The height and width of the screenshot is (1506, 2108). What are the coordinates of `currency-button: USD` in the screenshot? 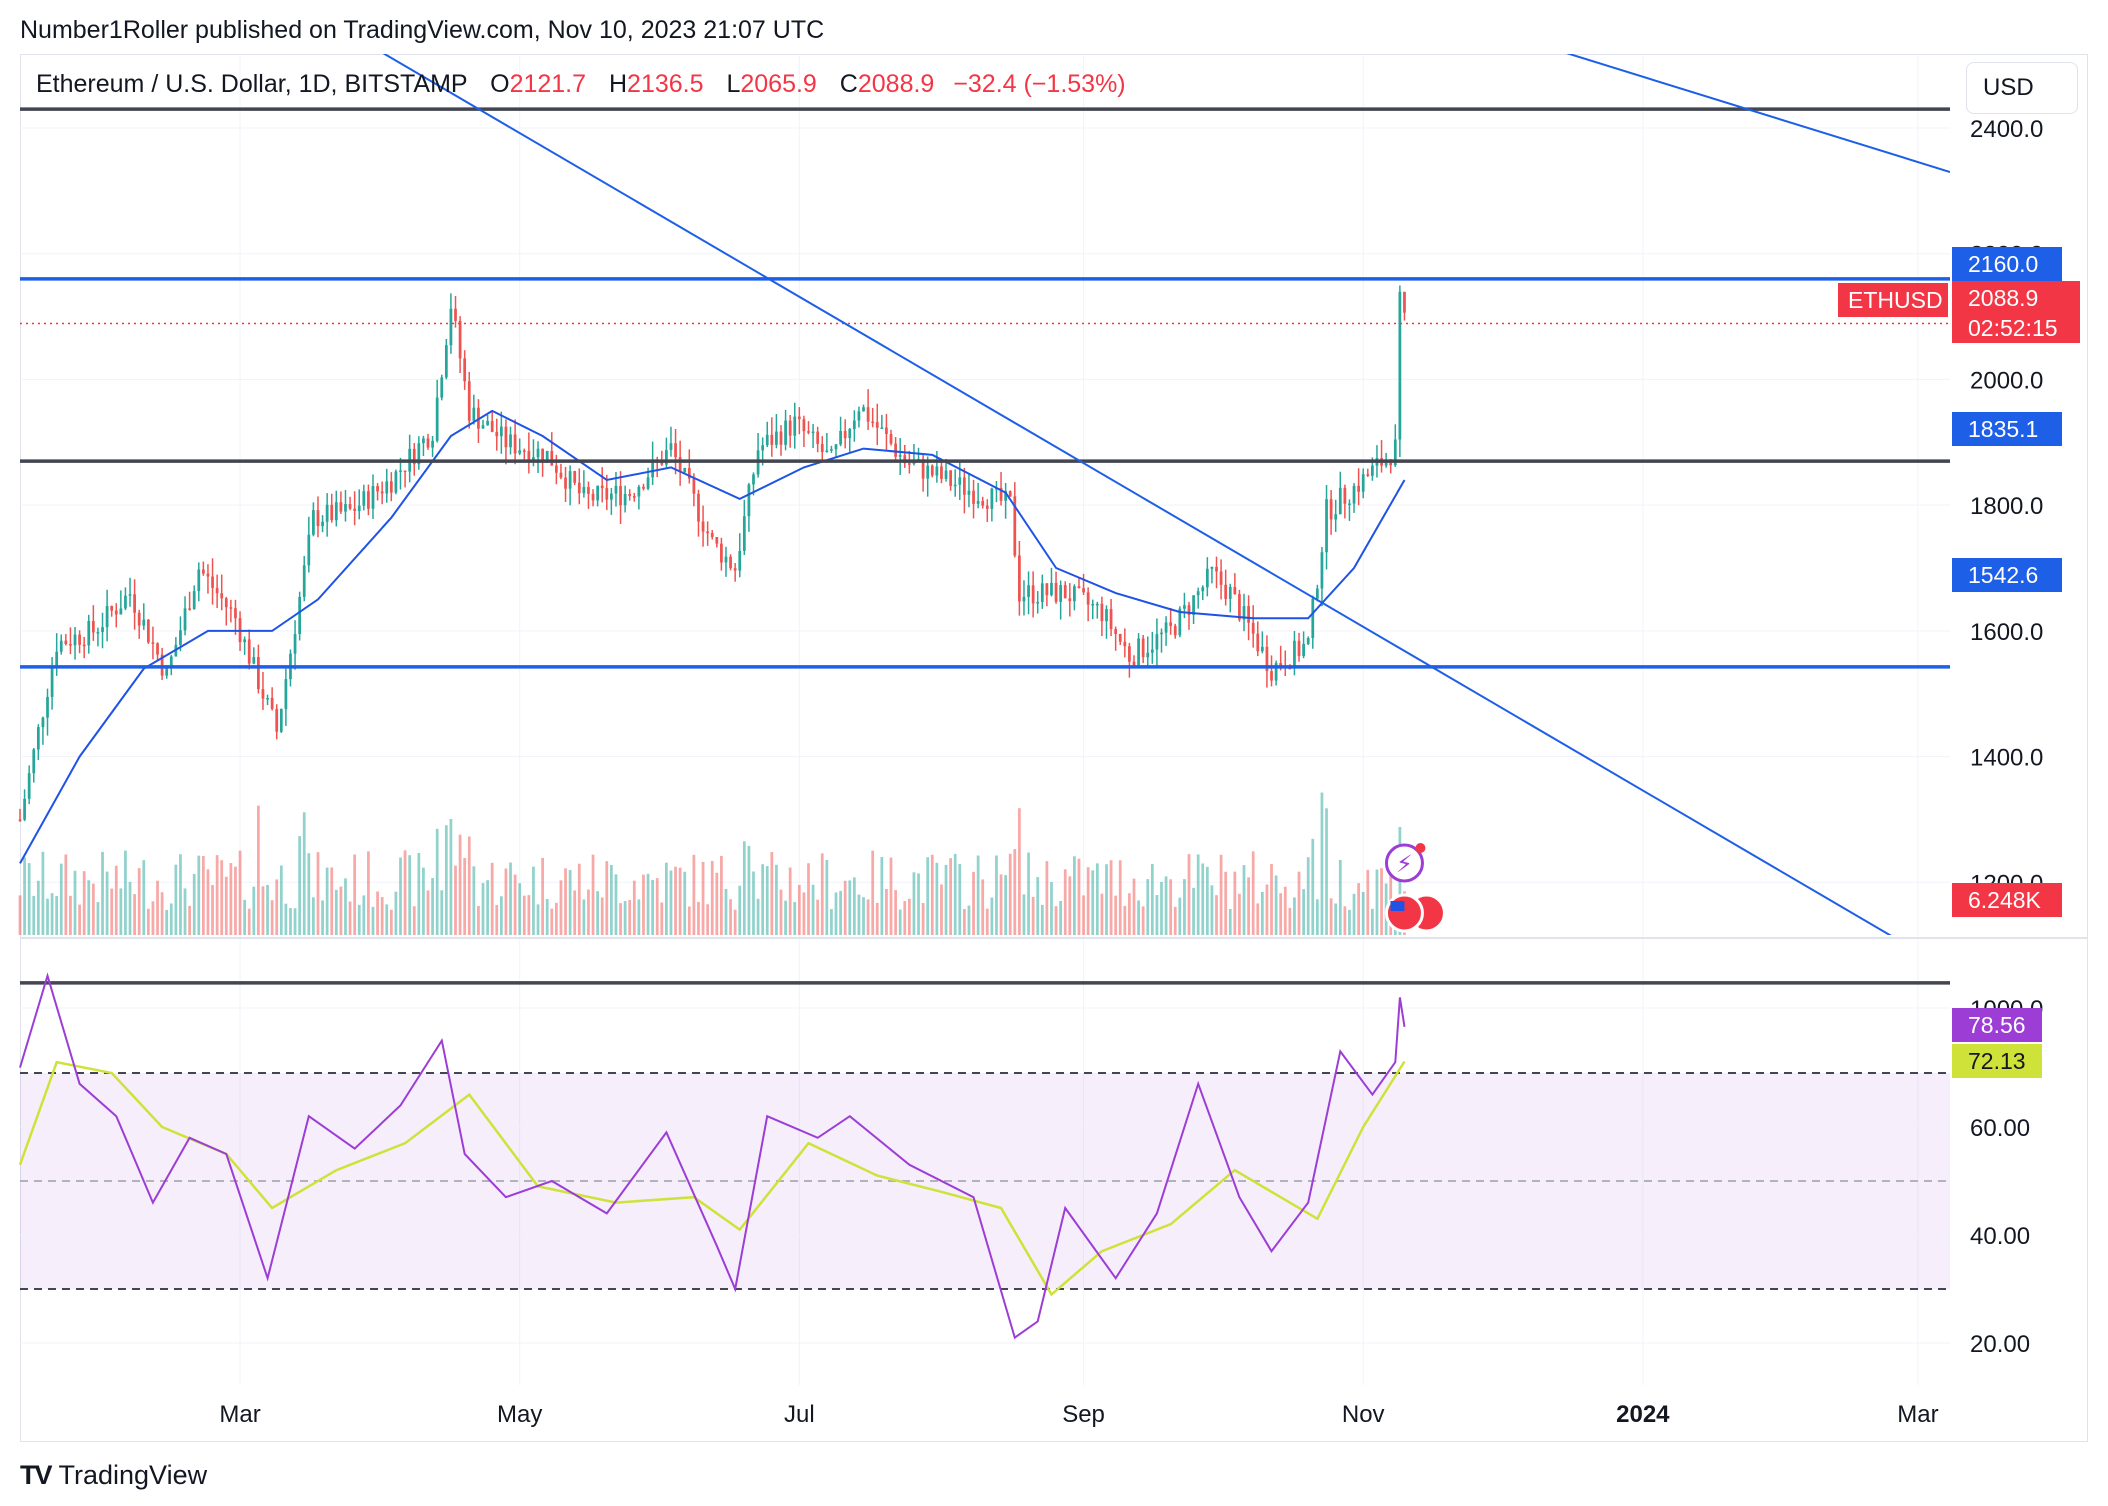 It's located at (2022, 88).